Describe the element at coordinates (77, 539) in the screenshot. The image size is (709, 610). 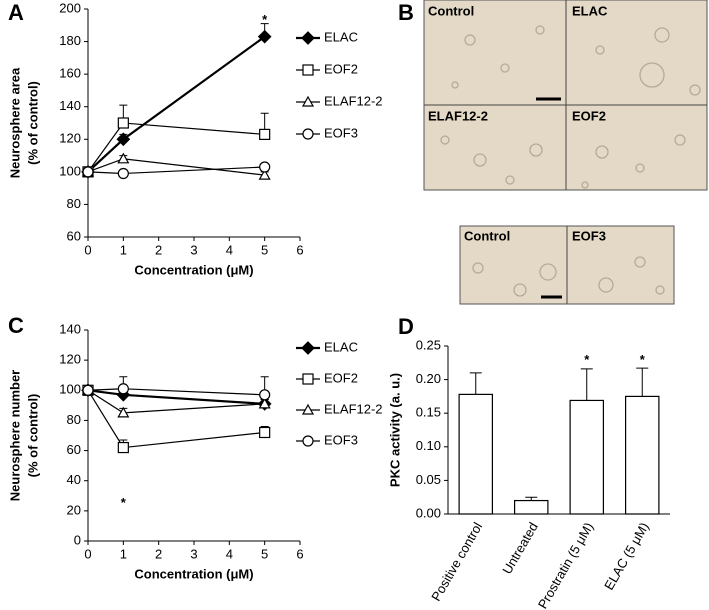
I see `y-tick-label: 0` at that location.